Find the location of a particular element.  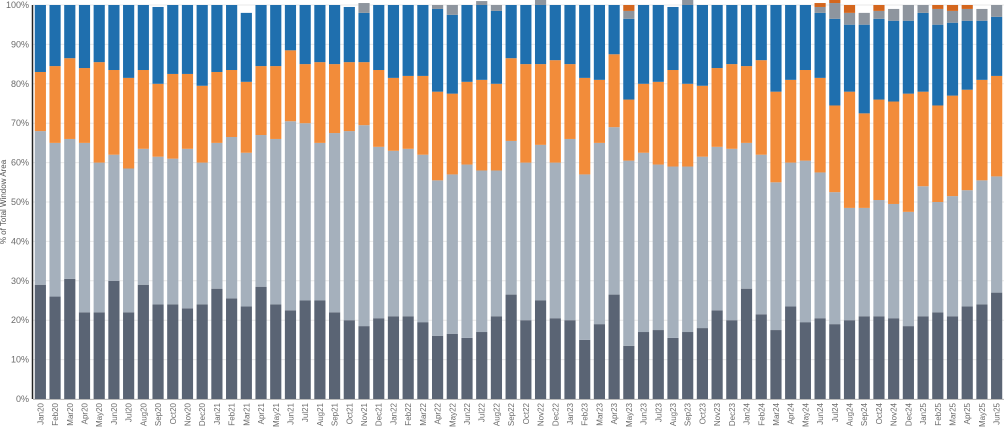

x-tick-label: Aug22 is located at coordinates (496, 414).